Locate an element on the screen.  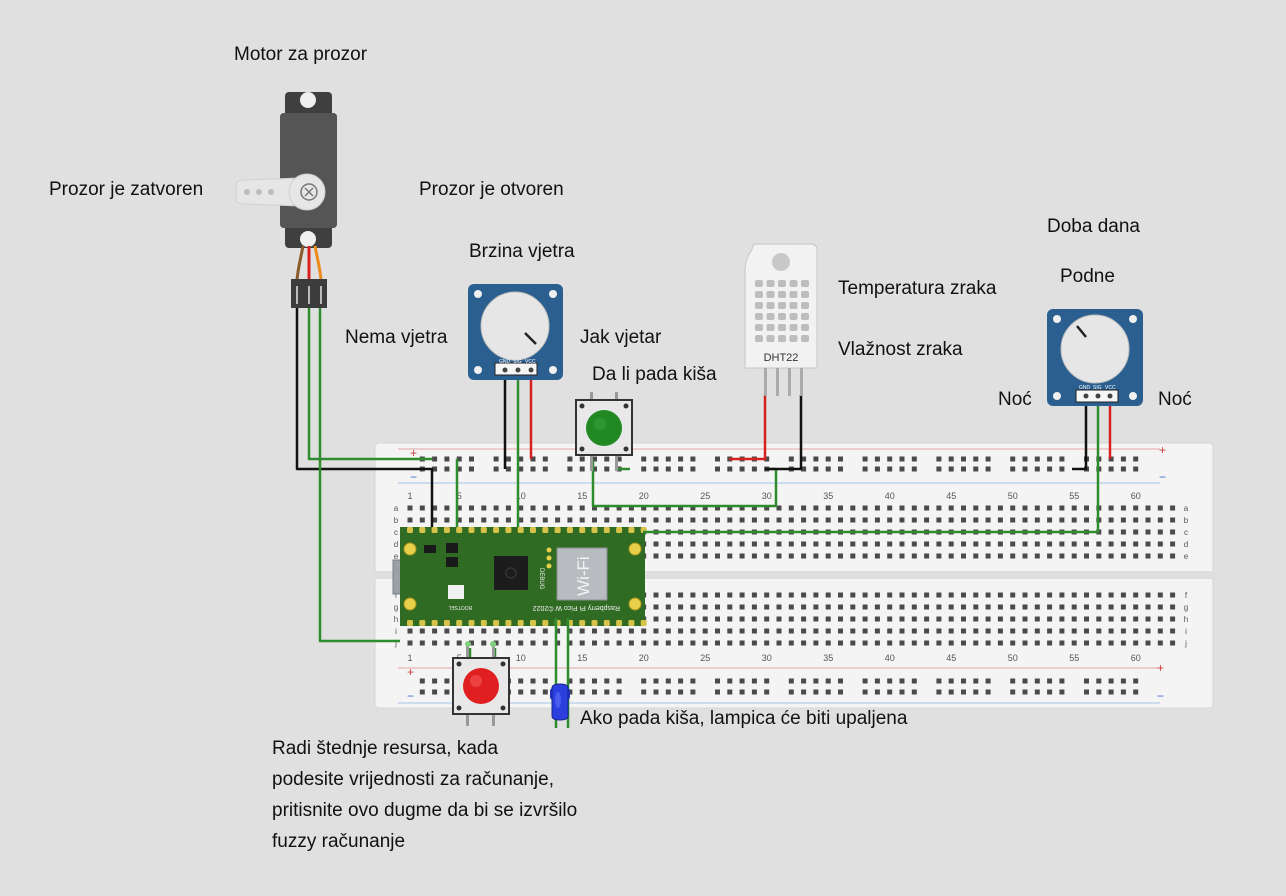
strong-wind-label: Jak vjetar is located at coordinates (621, 337).